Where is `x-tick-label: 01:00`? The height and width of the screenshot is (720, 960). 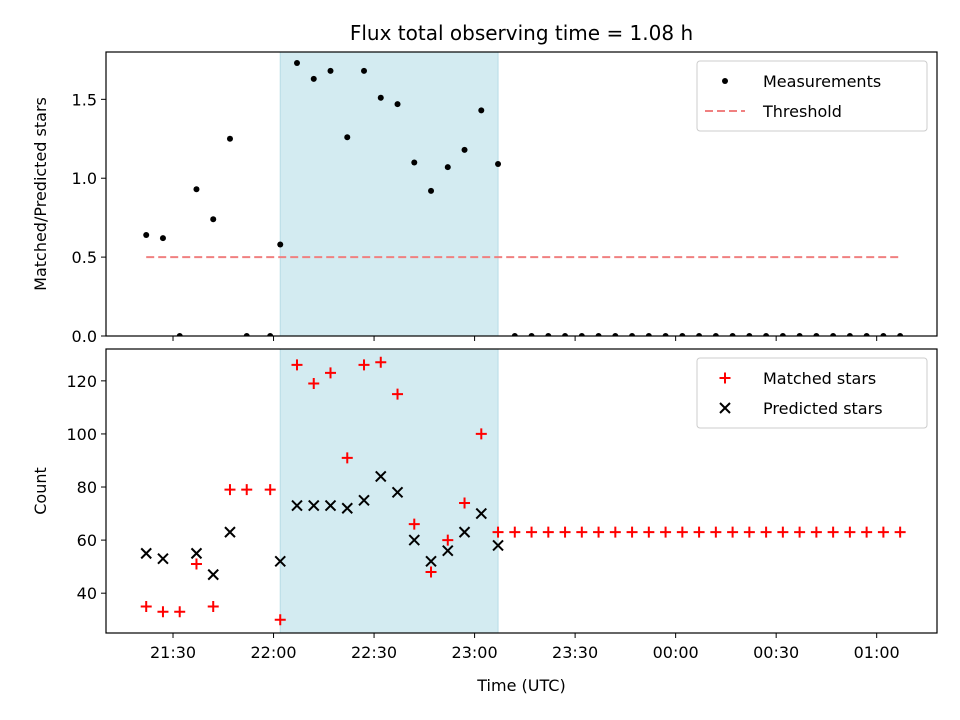 x-tick-label: 01:00 is located at coordinates (877, 652).